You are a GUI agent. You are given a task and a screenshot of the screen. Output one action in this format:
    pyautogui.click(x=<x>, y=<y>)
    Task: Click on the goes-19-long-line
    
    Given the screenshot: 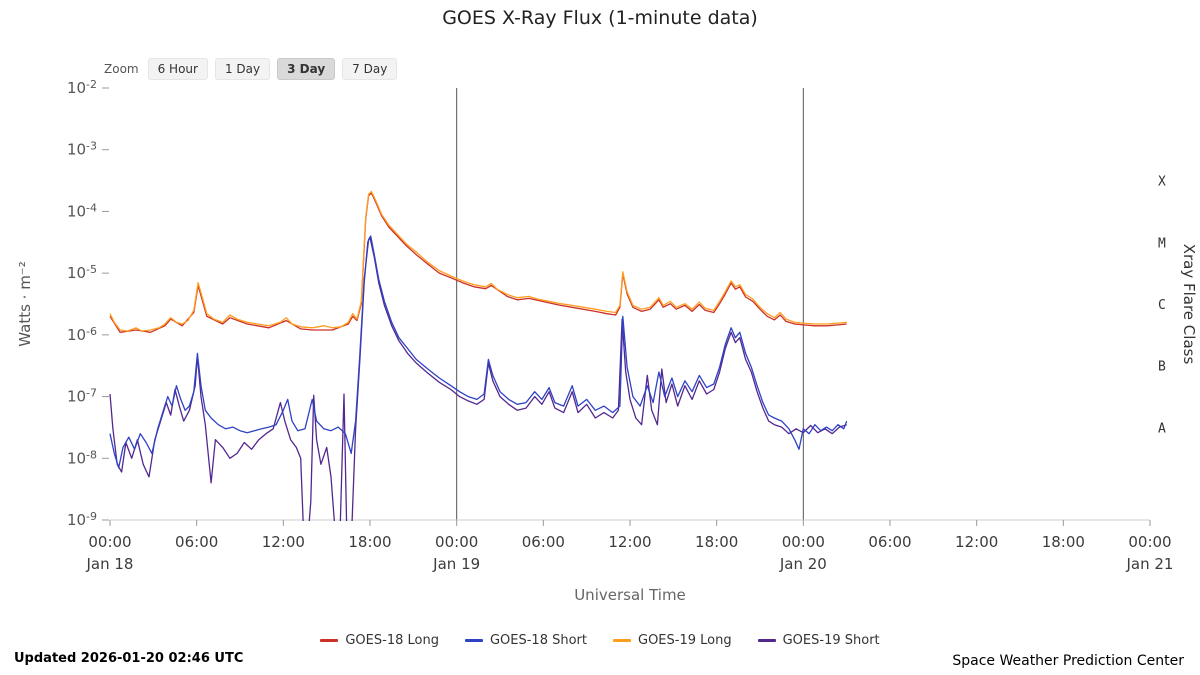 What is the action you would take?
    pyautogui.click(x=478, y=261)
    